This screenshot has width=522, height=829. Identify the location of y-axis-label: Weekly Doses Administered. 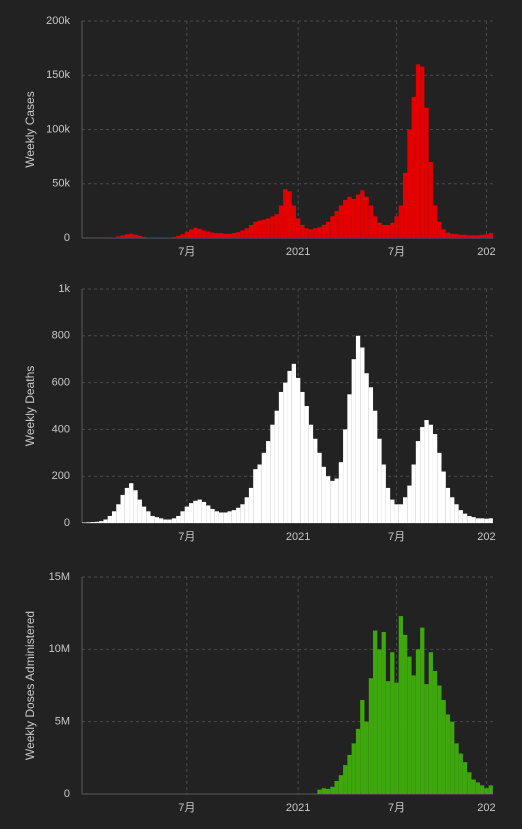
(30, 685).